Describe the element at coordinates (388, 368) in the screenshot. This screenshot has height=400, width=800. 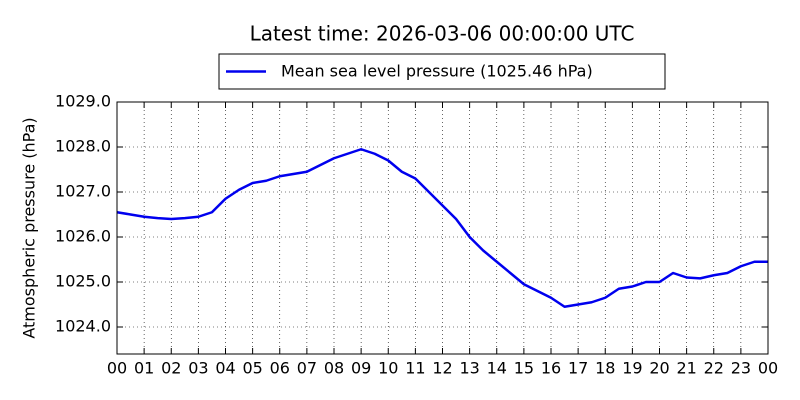
I see `x-tick-label: 10` at that location.